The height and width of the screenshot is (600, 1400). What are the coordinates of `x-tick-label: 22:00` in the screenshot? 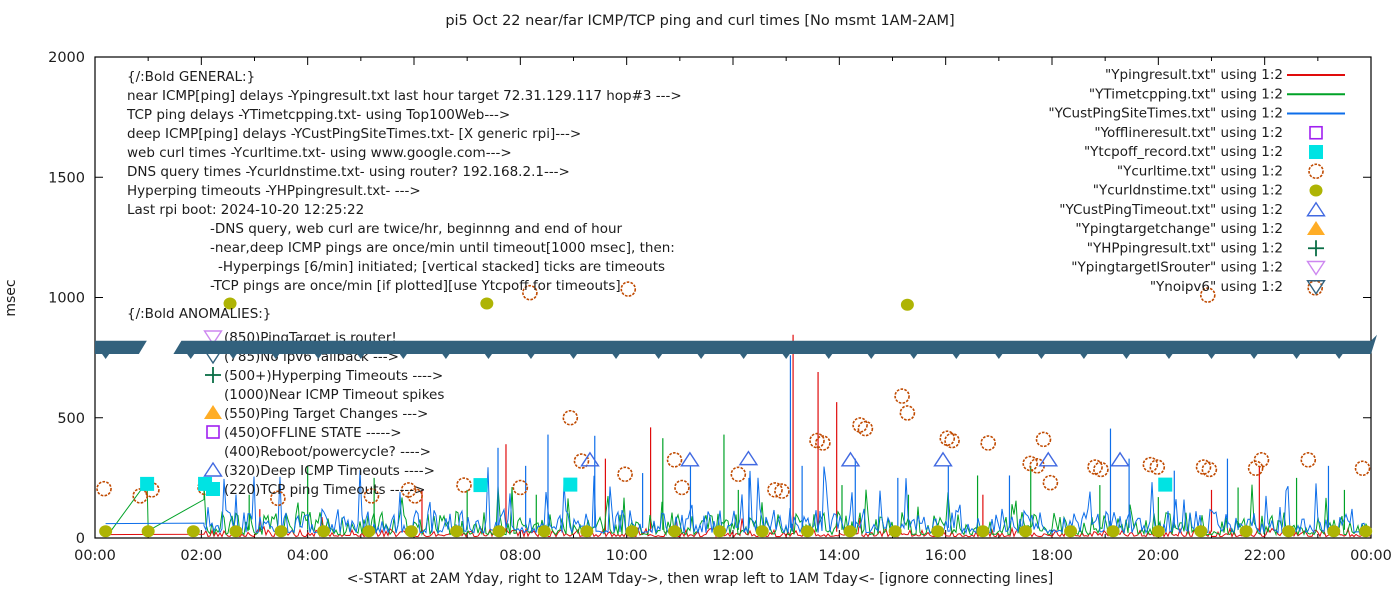 It's located at (1265, 556).